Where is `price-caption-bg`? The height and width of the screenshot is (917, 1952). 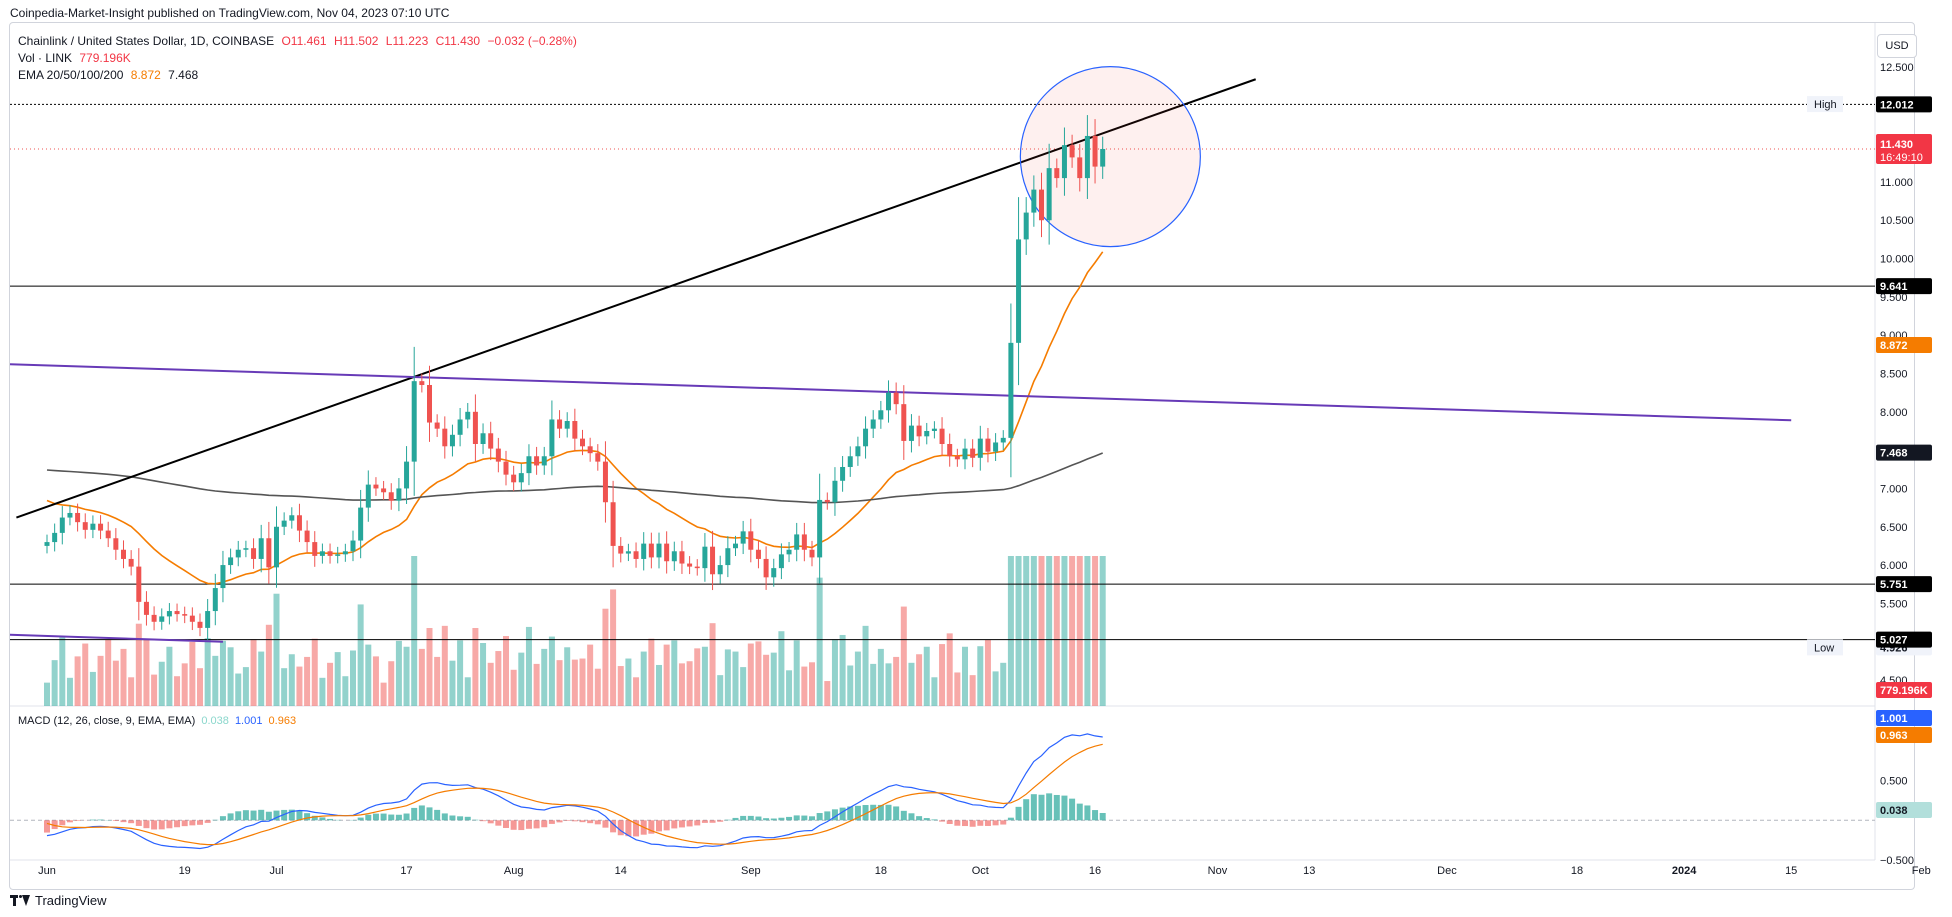
price-caption-bg is located at coordinates (1825, 647).